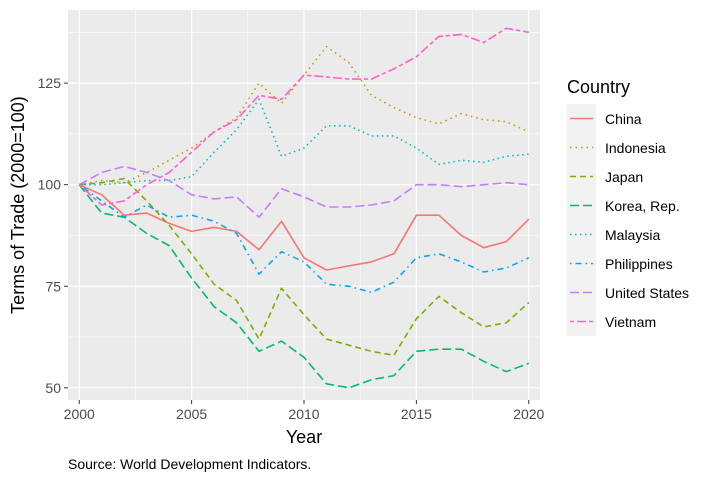 The height and width of the screenshot is (480, 720). What do you see at coordinates (53, 286) in the screenshot?
I see `y-tick-label: 75` at bounding box center [53, 286].